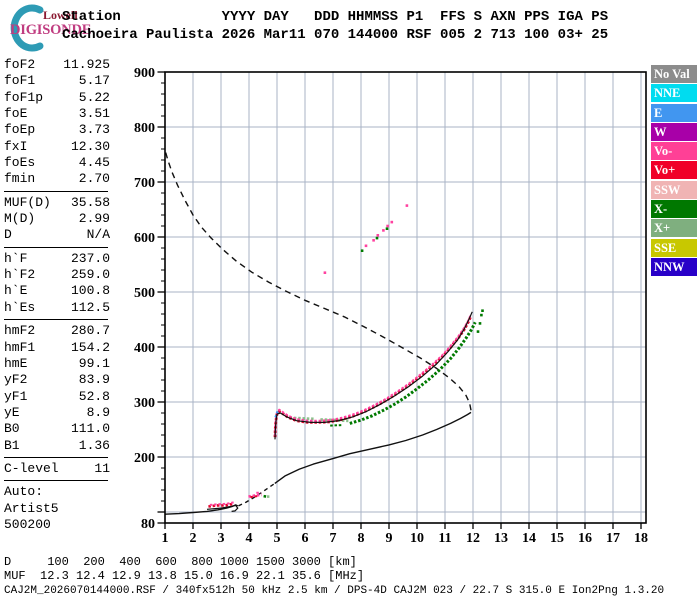 This screenshot has height=600, width=700. I want to click on x-tick-label: 2, so click(193, 538).